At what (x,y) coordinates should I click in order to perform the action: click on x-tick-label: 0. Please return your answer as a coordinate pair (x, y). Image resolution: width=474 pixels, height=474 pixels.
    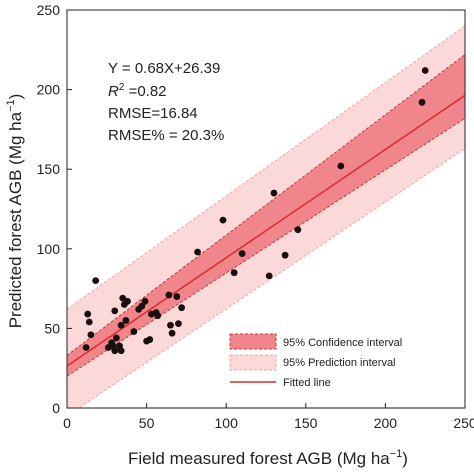
    Looking at the image, I should click on (67, 423).